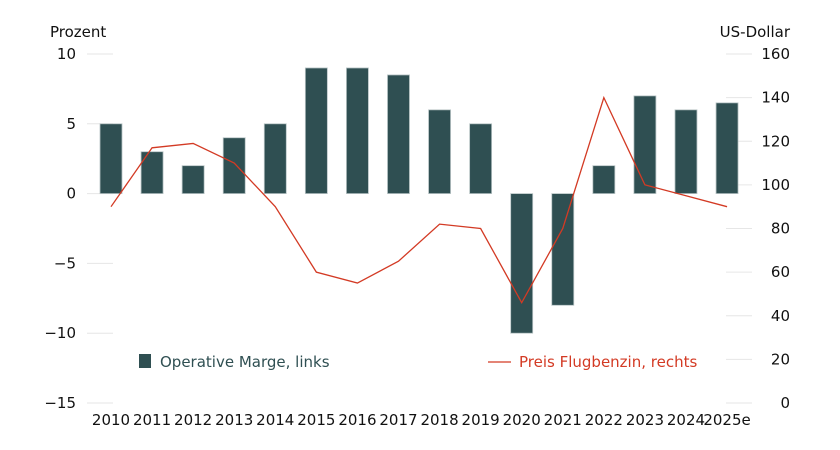  What do you see at coordinates (785, 403) in the screenshot?
I see `right-tick-label: 0` at bounding box center [785, 403].